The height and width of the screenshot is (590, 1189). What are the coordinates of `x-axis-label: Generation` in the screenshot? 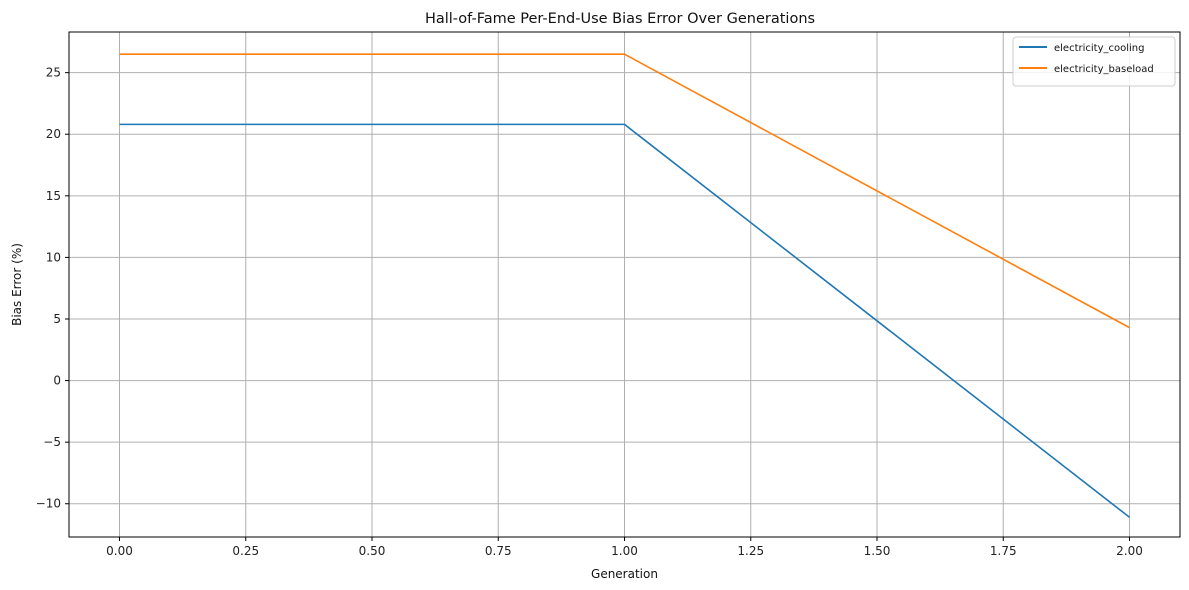 It's located at (624, 574).